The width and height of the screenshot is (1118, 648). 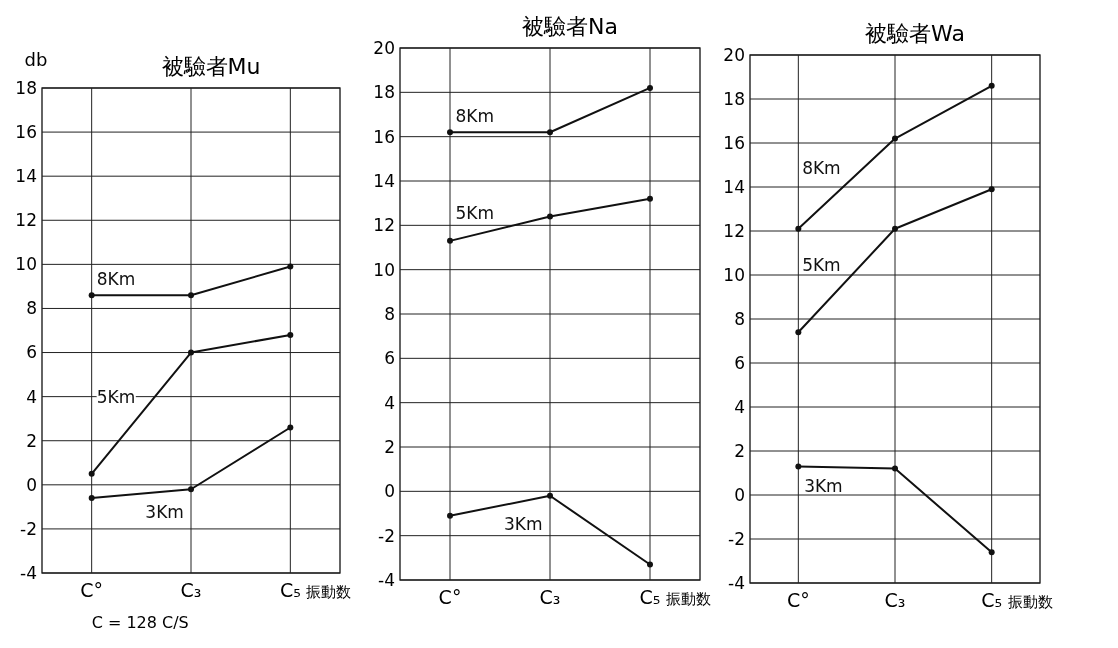 What do you see at coordinates (570, 26) in the screenshot?
I see `chart-title: 被驗者Na` at bounding box center [570, 26].